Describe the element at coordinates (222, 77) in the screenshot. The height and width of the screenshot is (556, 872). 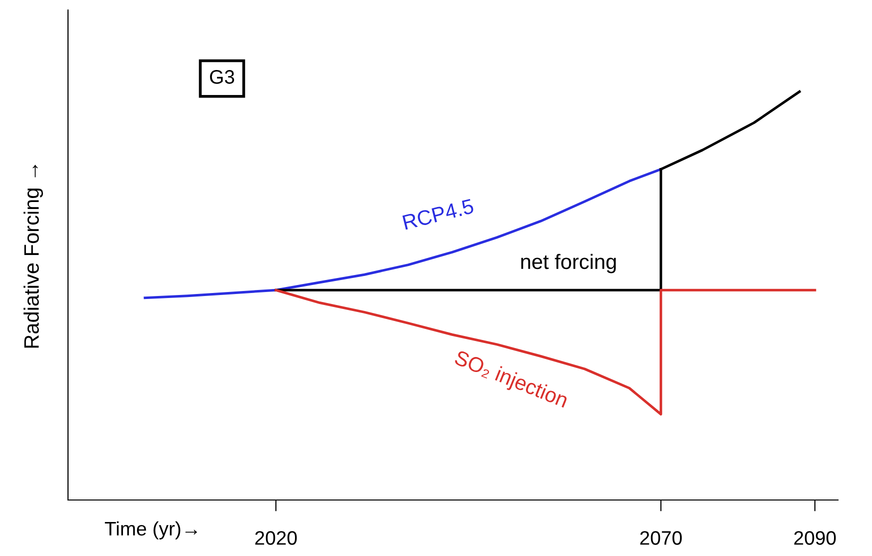
I see `text: G3` at that location.